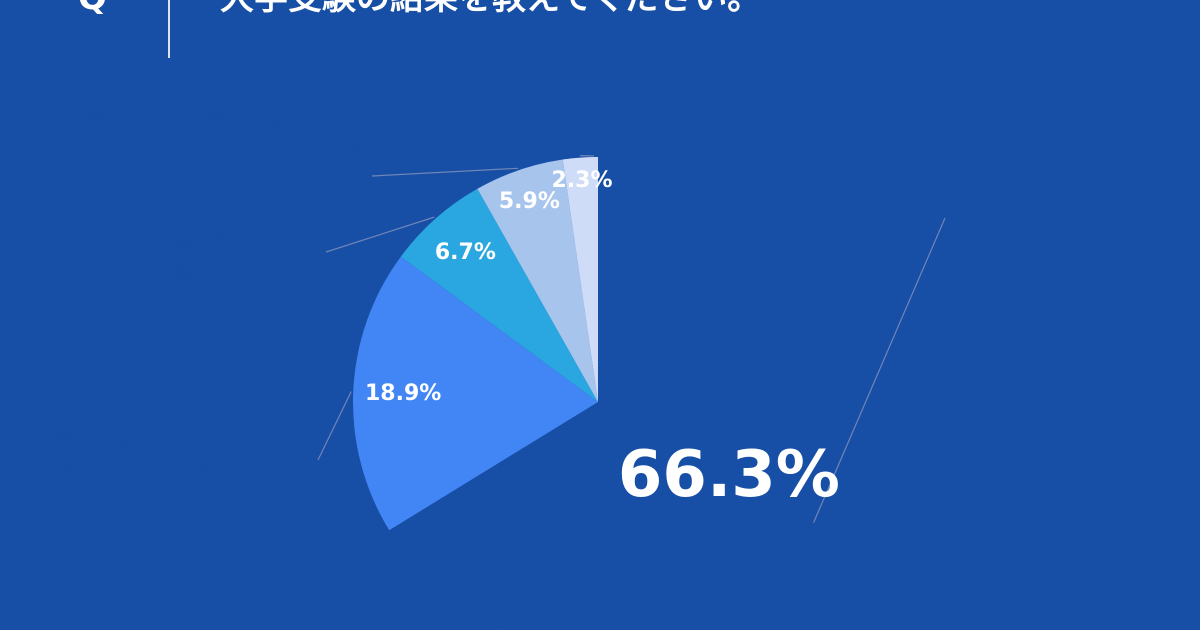 This screenshot has width=1200, height=630. I want to click on pie-slice-second-choice, so click(475, 393).